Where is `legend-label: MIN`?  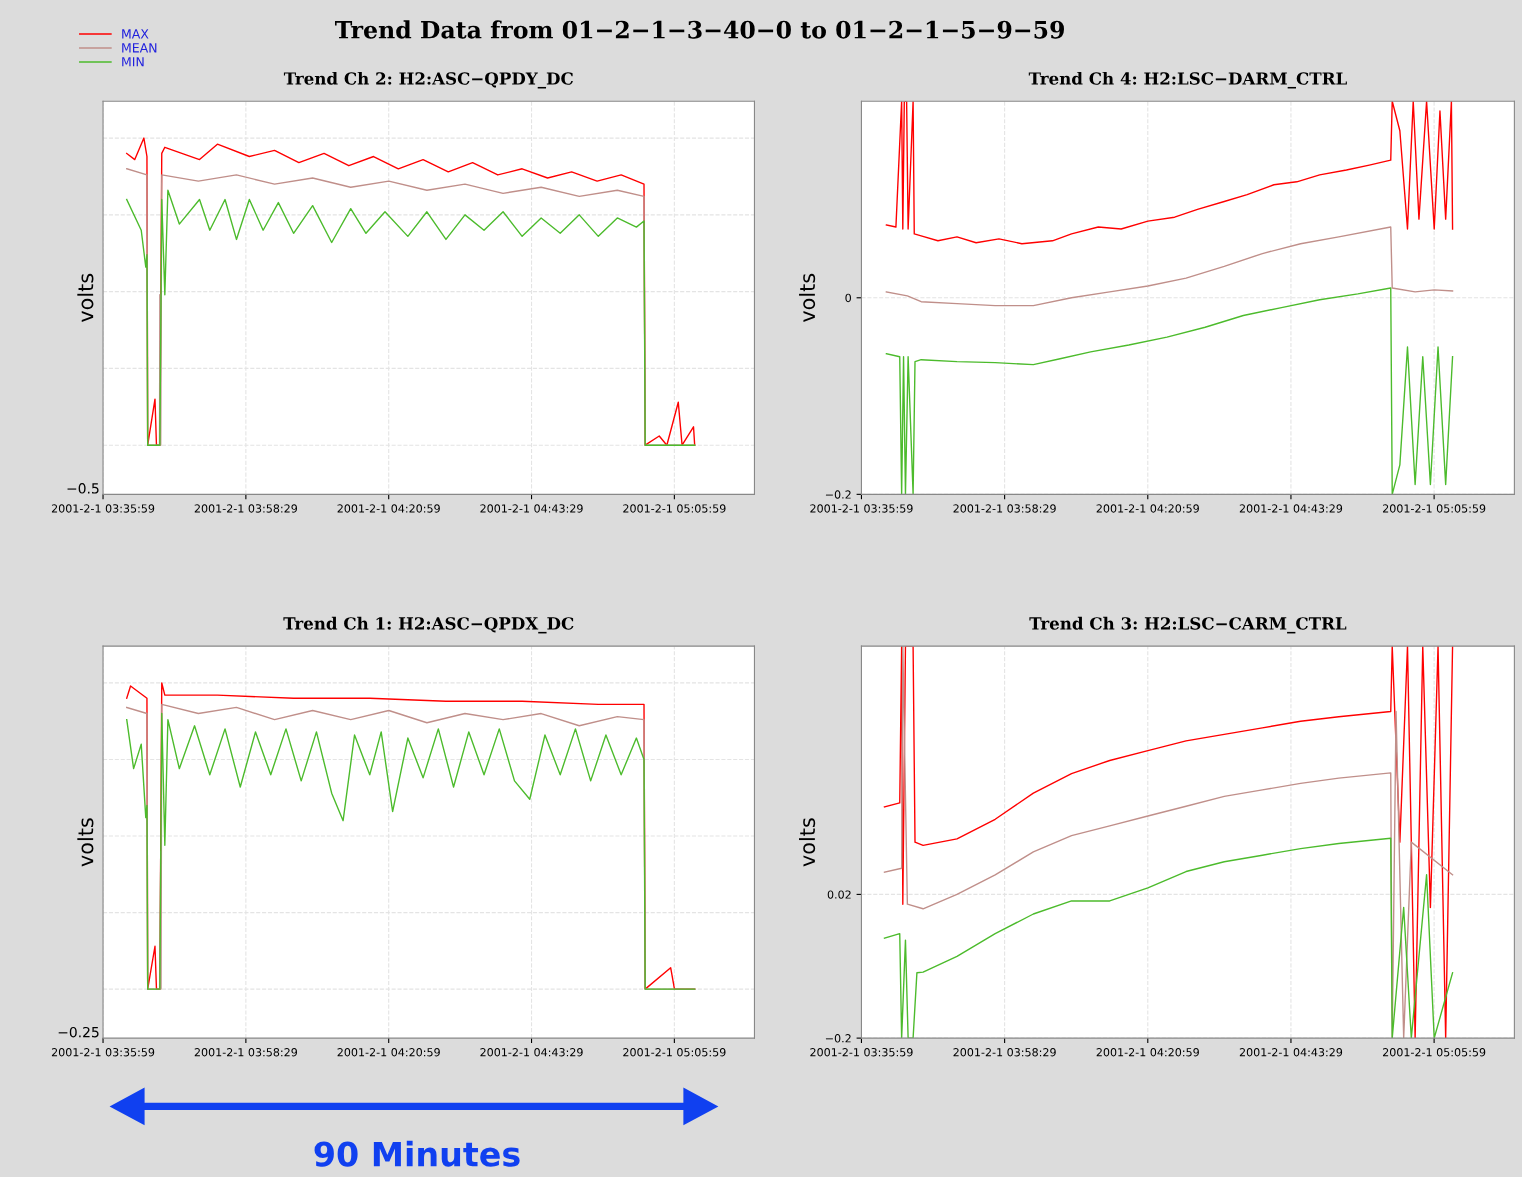 legend-label: MIN is located at coordinates (133, 62).